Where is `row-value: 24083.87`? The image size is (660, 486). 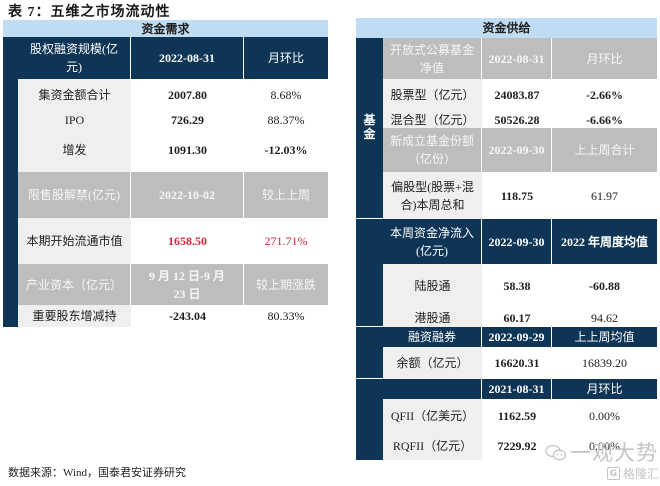 row-value: 24083.87 is located at coordinates (517, 95).